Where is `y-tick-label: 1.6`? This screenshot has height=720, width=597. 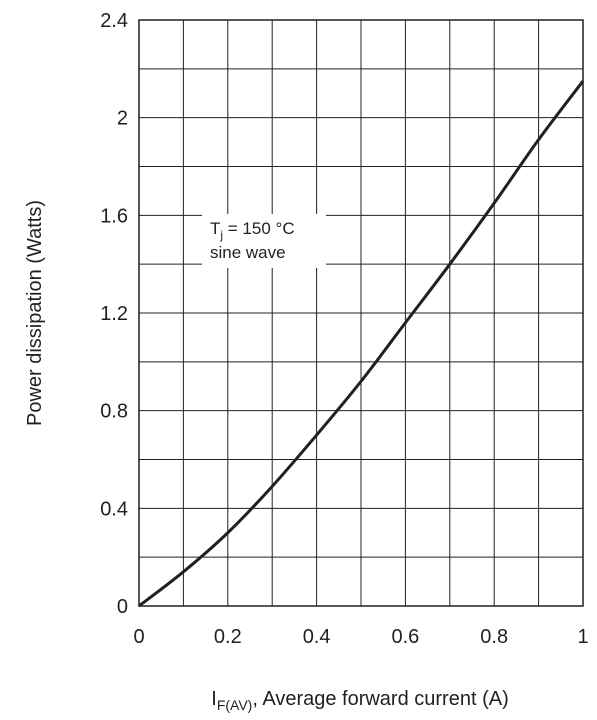 y-tick-label: 1.6 is located at coordinates (114, 216).